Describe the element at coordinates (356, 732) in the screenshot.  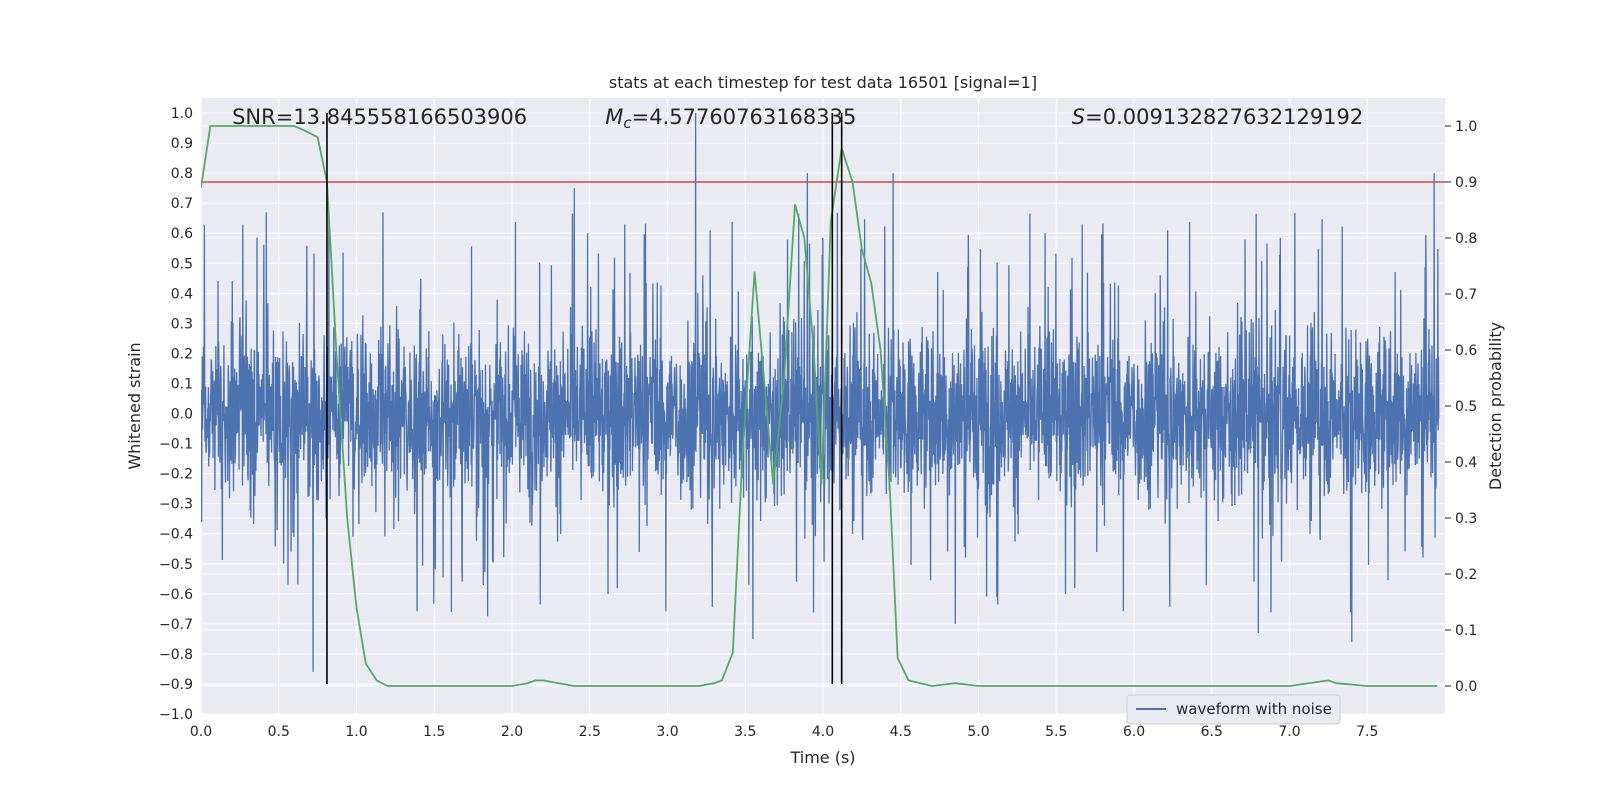
I see `x-tick-label: 1.0` at that location.